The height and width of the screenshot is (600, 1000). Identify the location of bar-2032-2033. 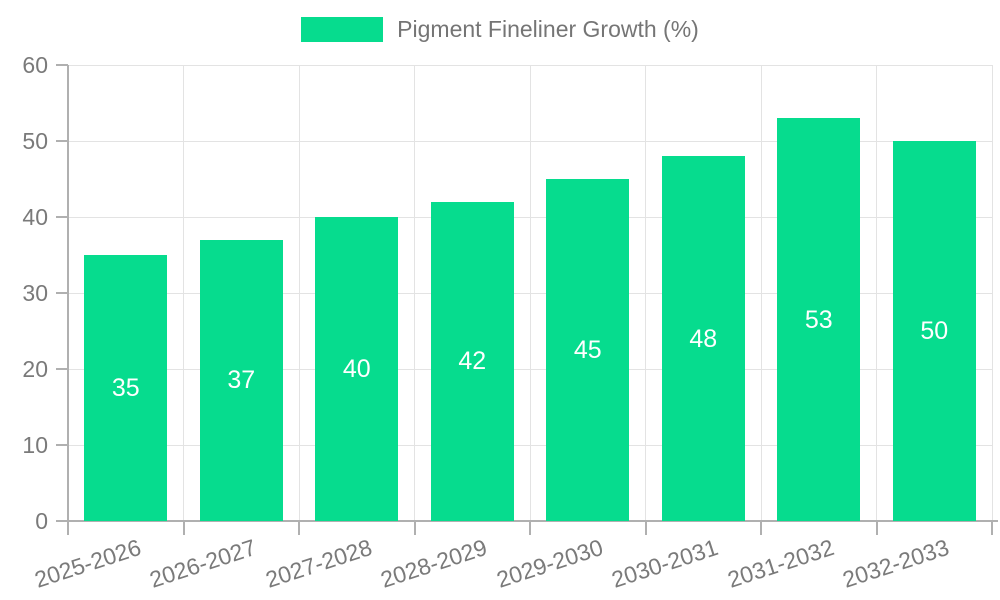
(934, 331).